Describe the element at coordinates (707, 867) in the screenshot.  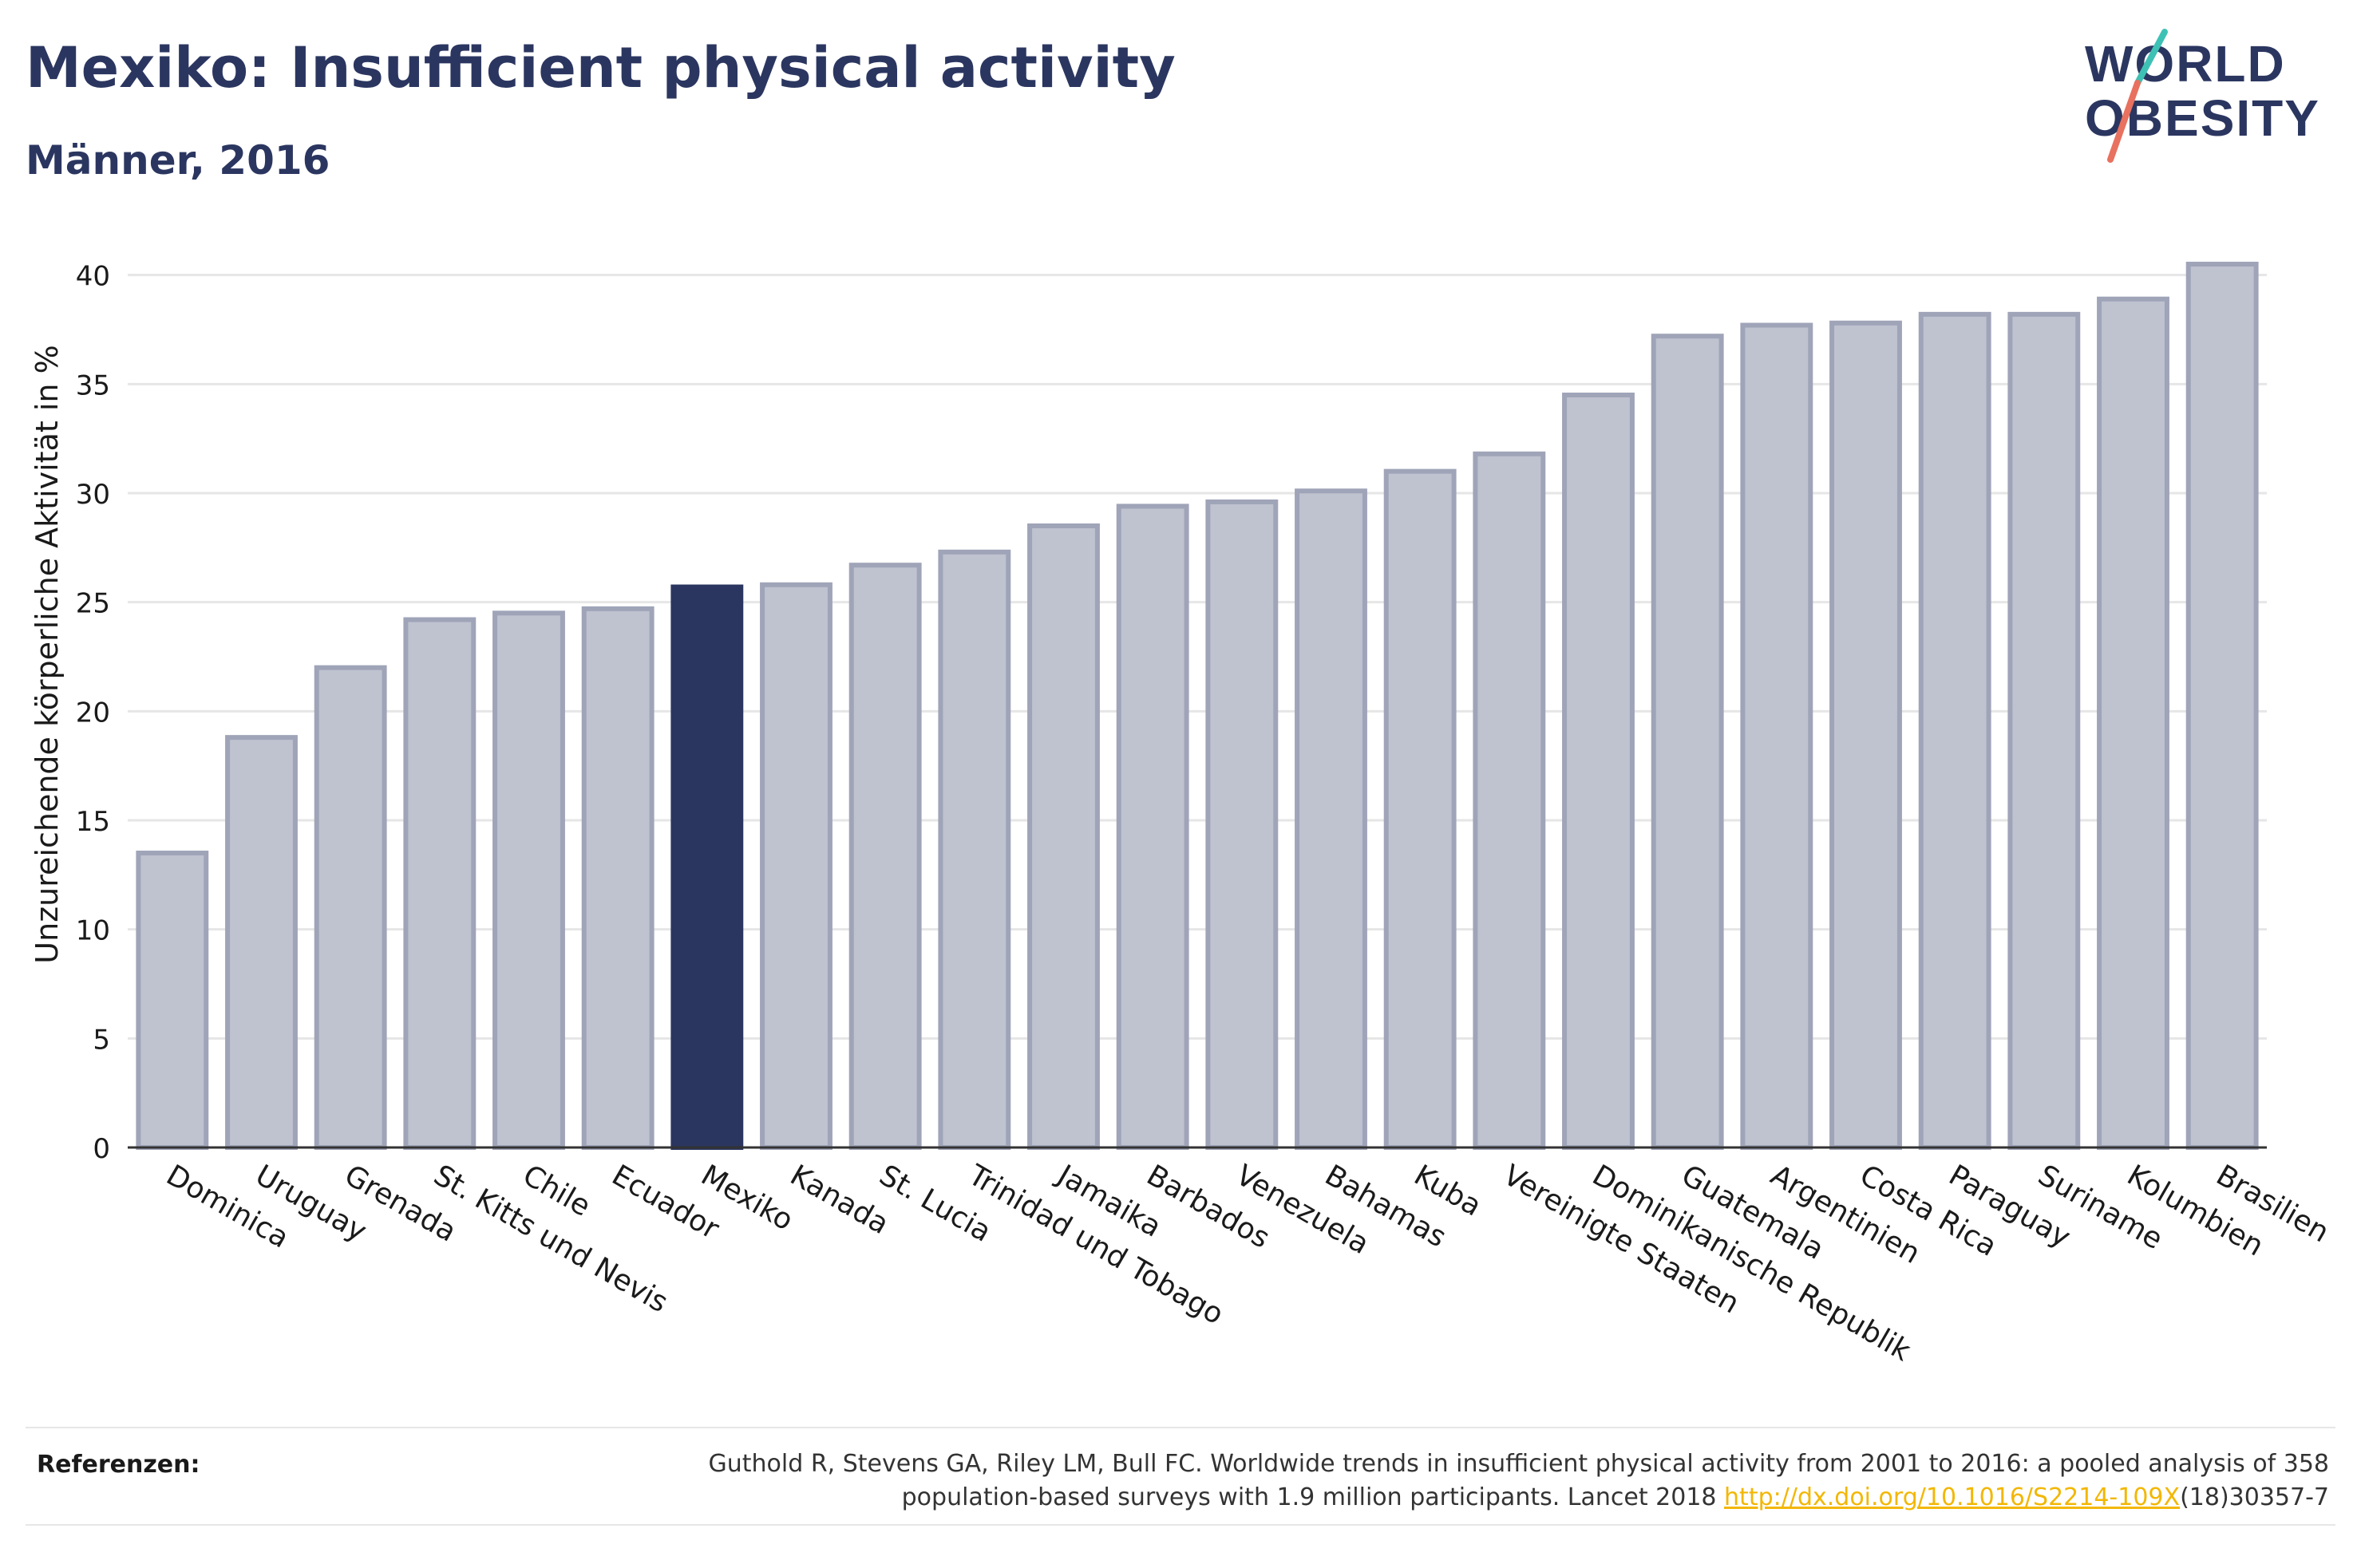
I see `bar-mexiko` at that location.